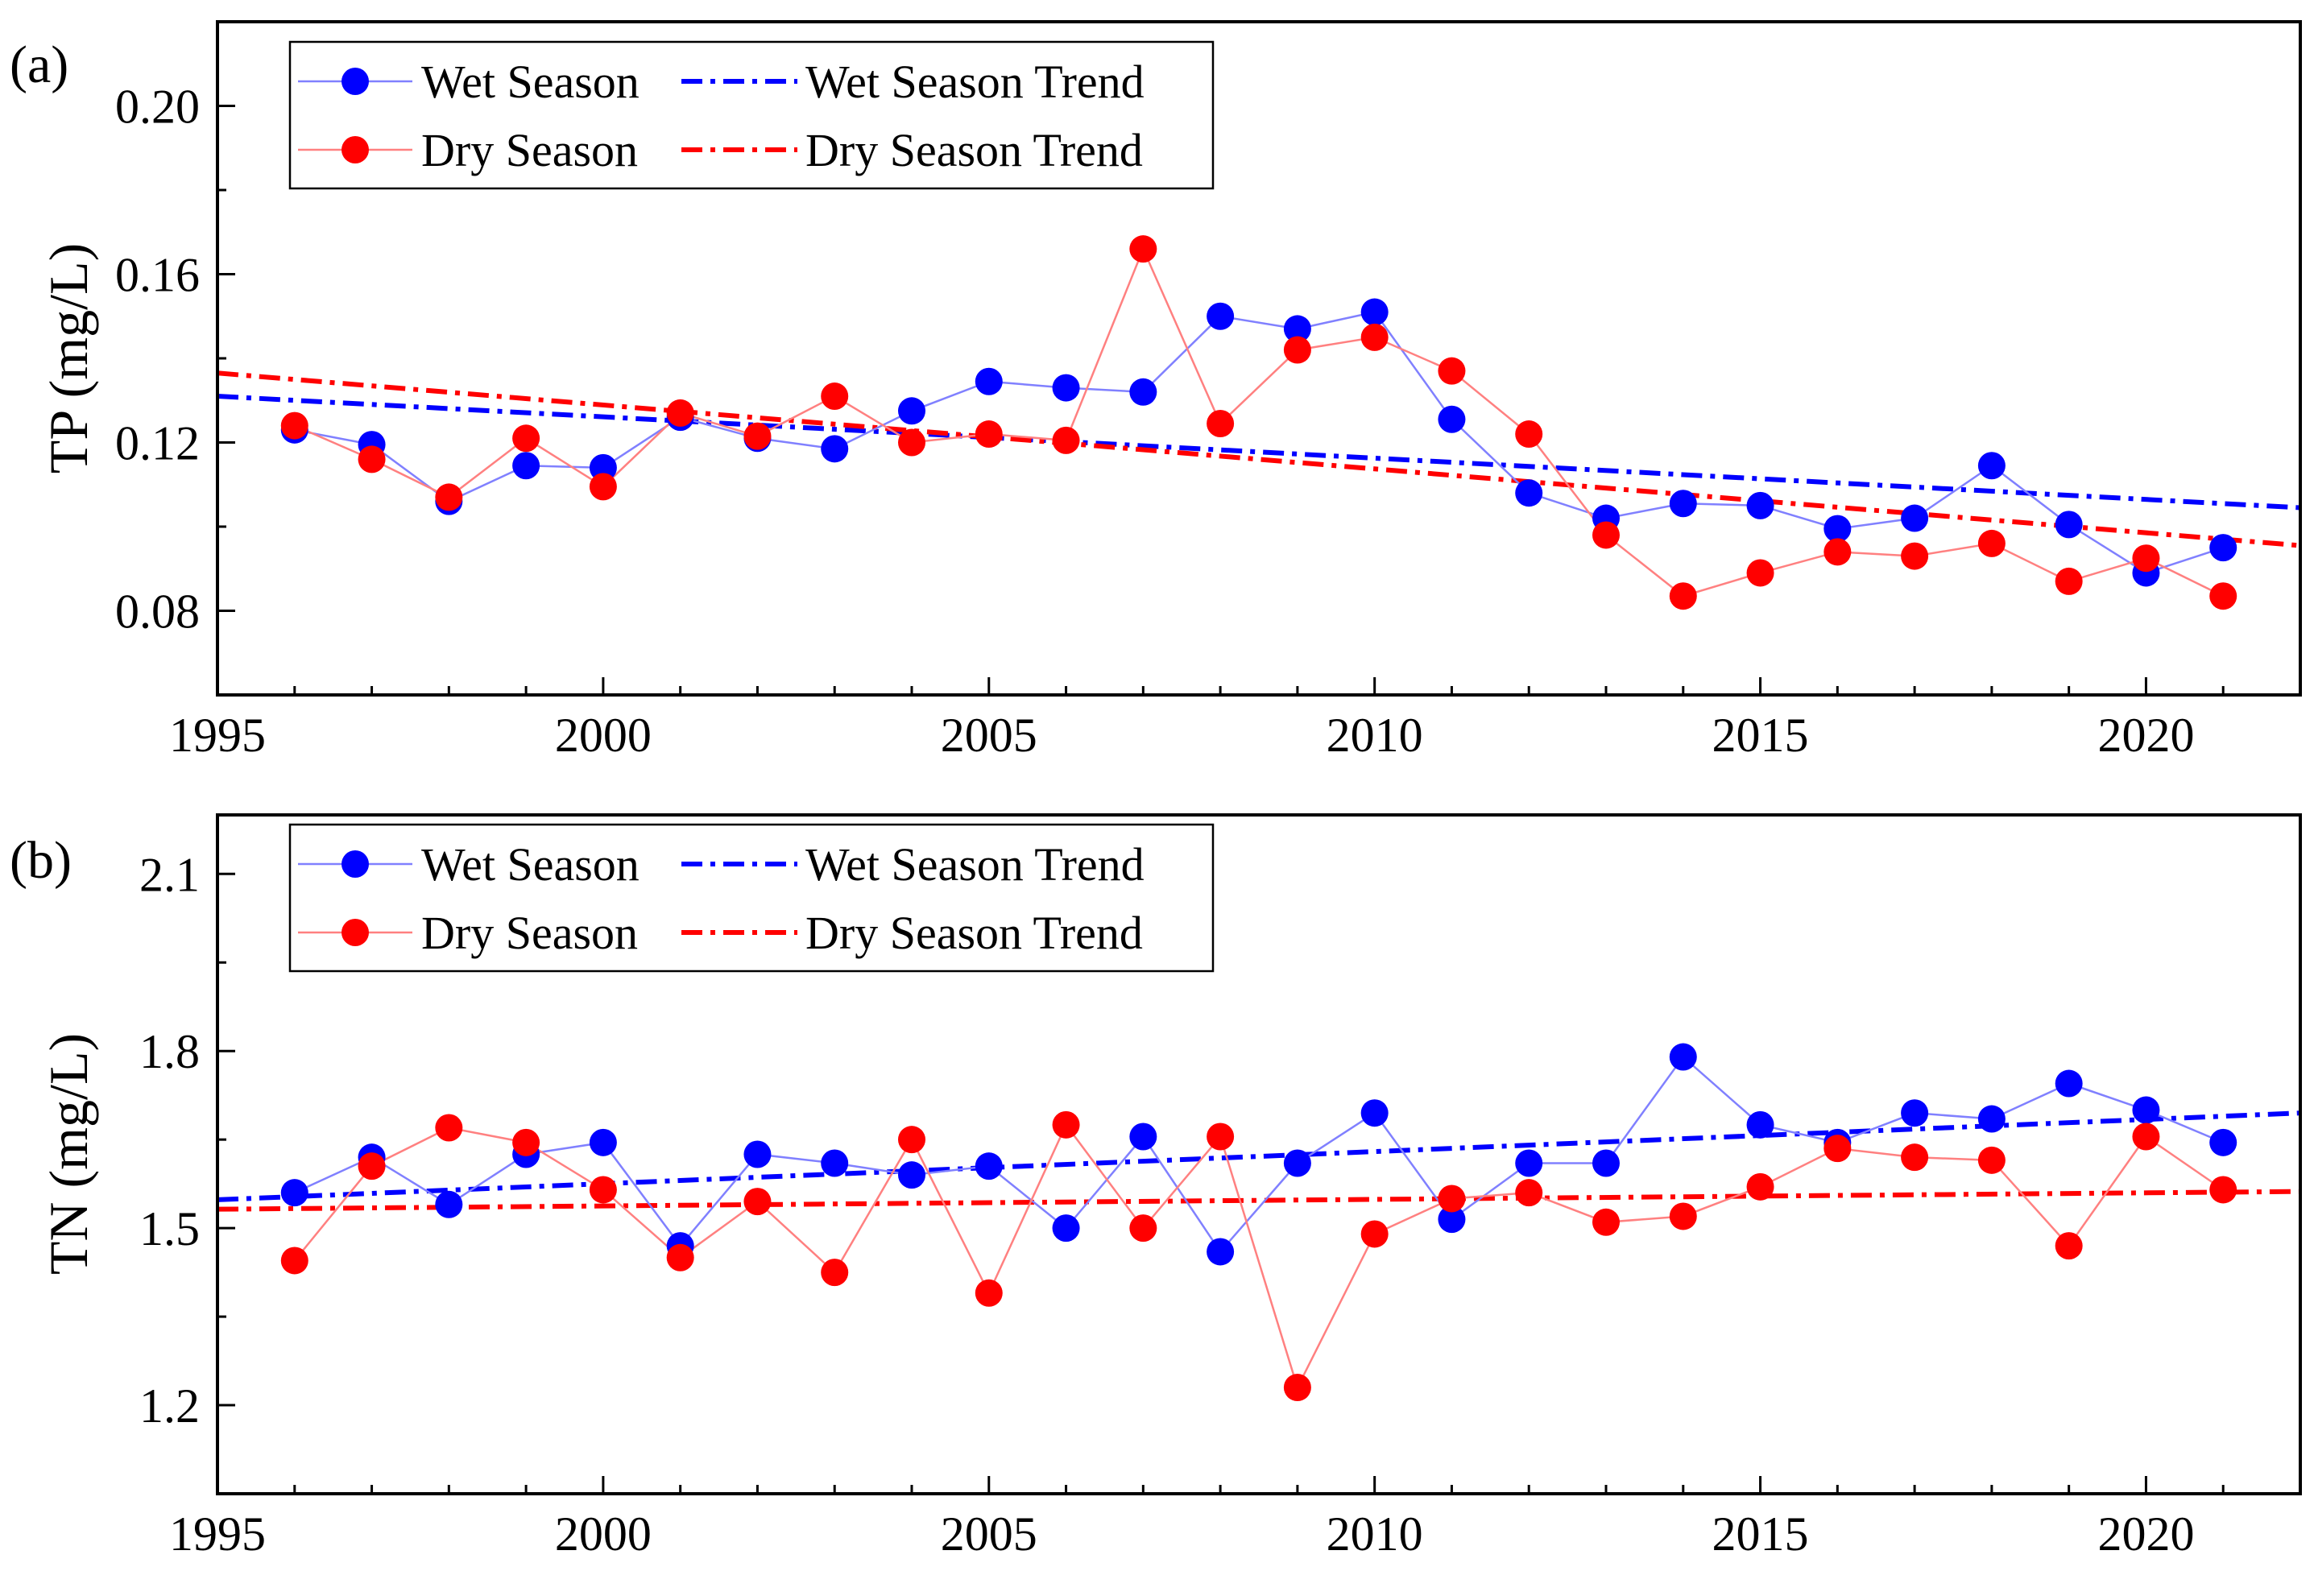 This screenshot has width=2314, height=1596. Describe the element at coordinates (157, 612) in the screenshot. I see `y-tick-label: 0.08` at that location.